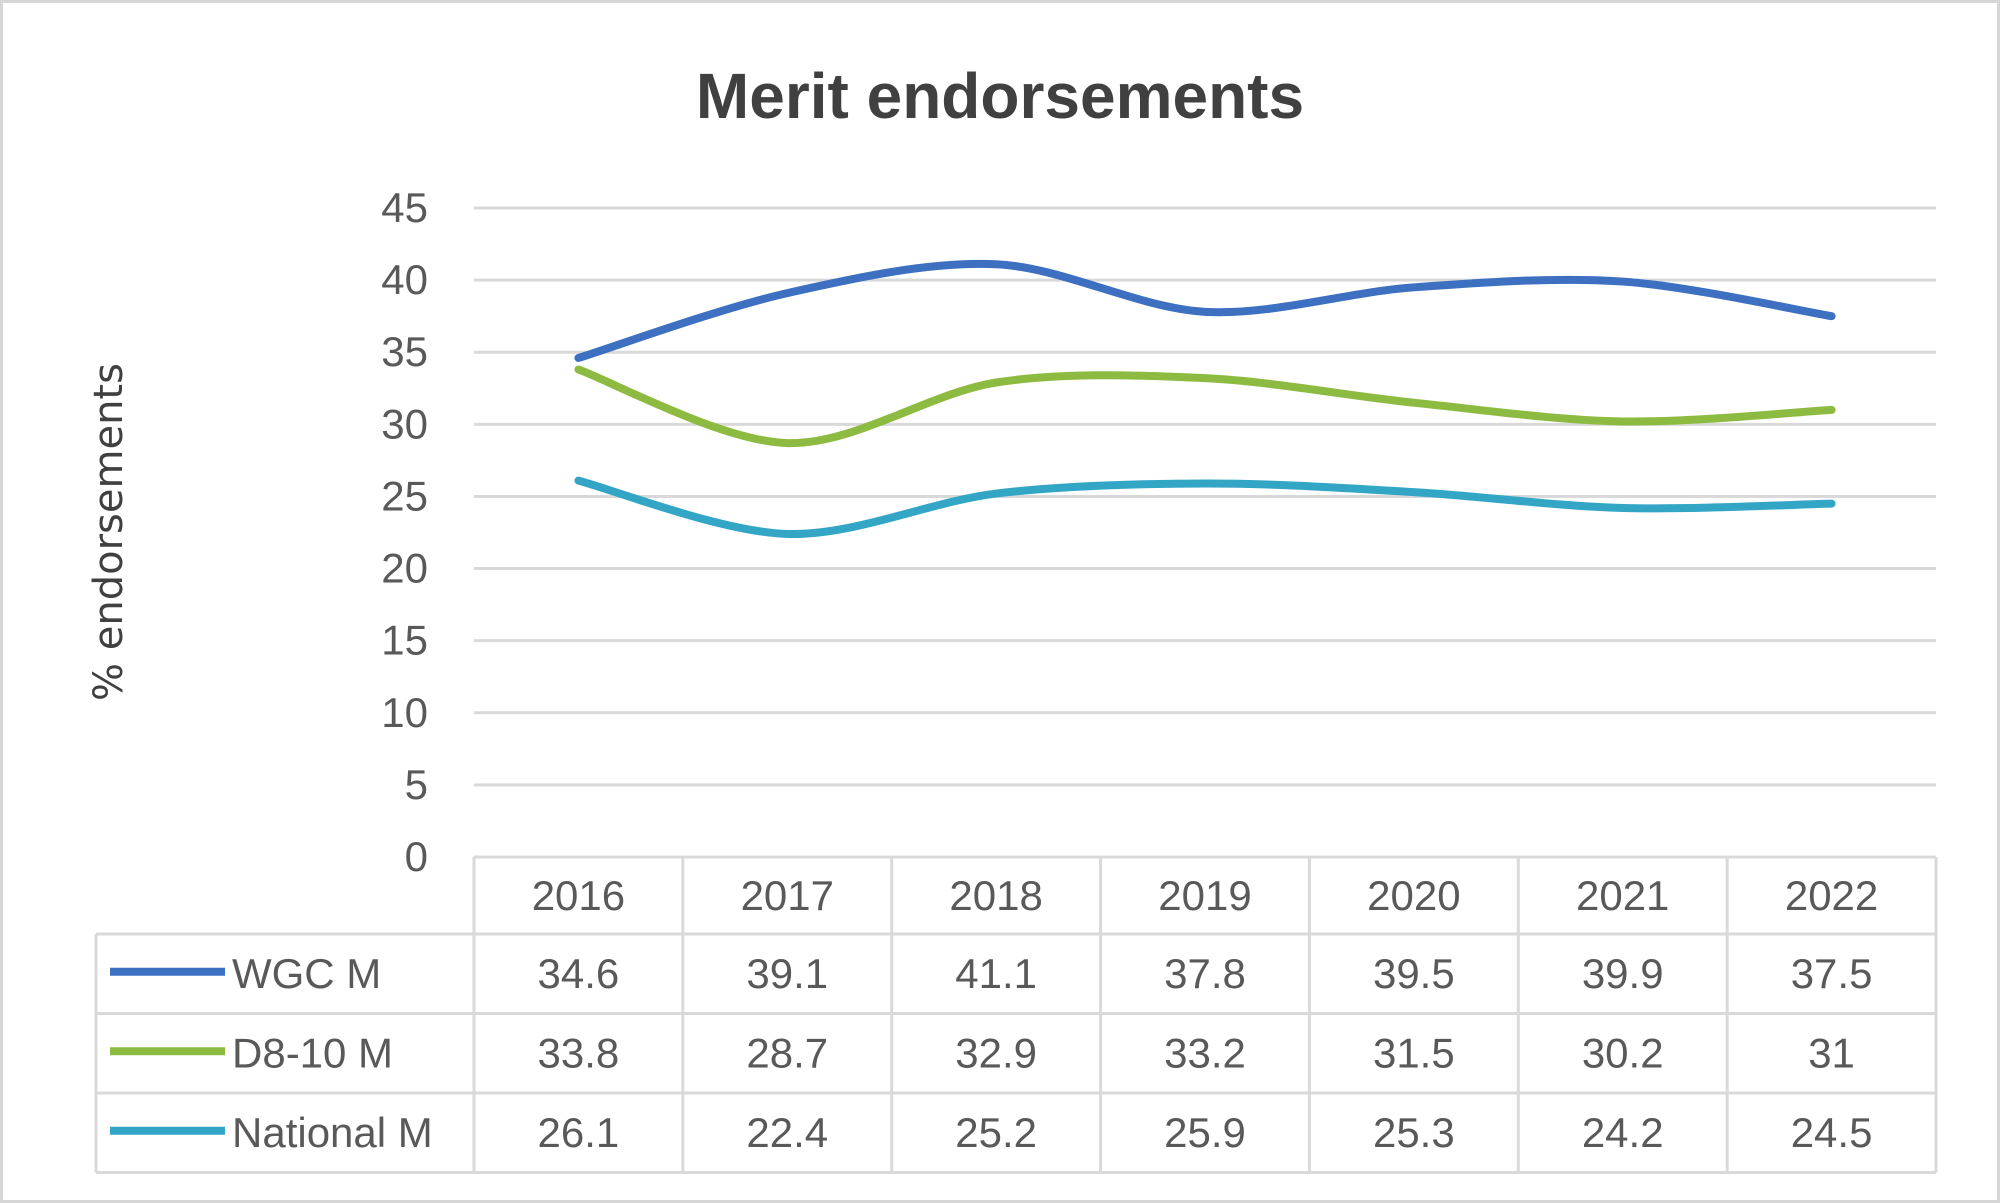  Describe the element at coordinates (1831, 1052) in the screenshot. I see `data-cell: 31` at that location.